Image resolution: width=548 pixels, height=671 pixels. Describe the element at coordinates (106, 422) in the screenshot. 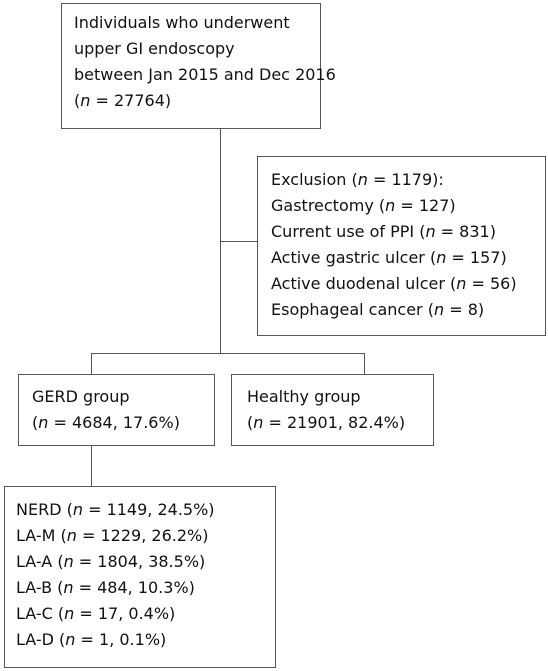

I see `gerd-group-count: (n = 4684, 17.6%)` at that location.